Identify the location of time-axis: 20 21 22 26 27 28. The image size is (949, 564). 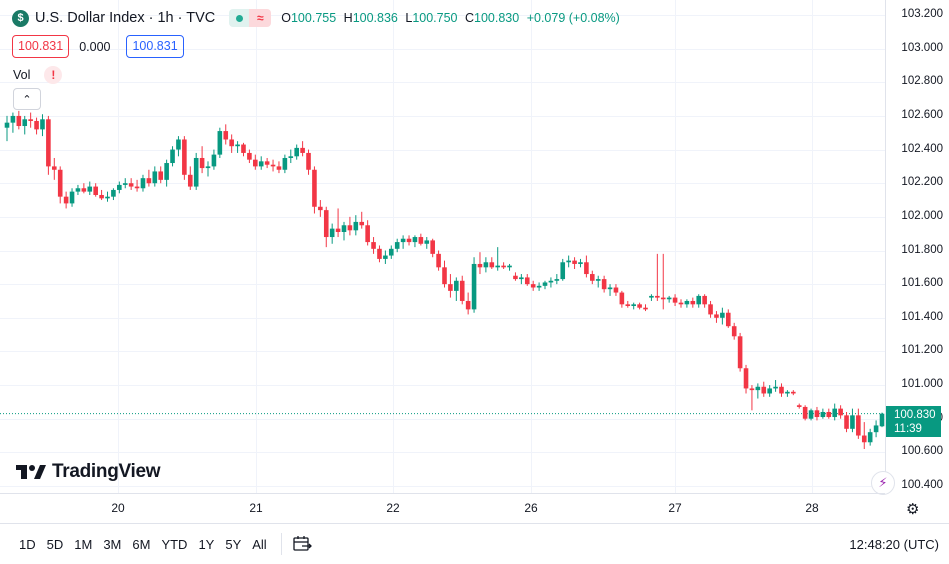
(442, 508).